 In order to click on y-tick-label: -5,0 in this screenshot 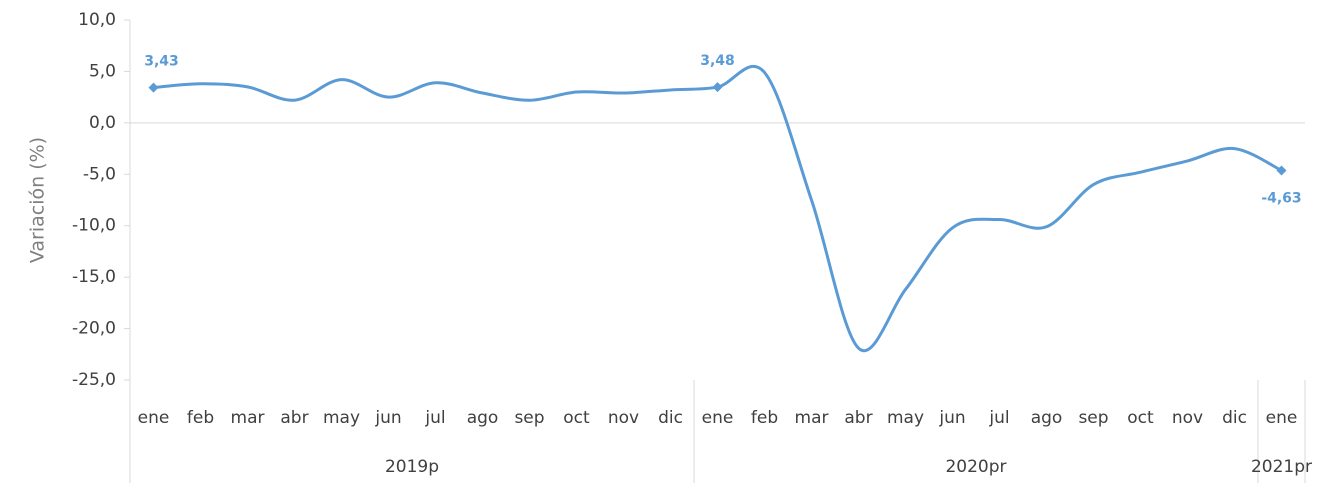, I will do `click(99, 174)`.